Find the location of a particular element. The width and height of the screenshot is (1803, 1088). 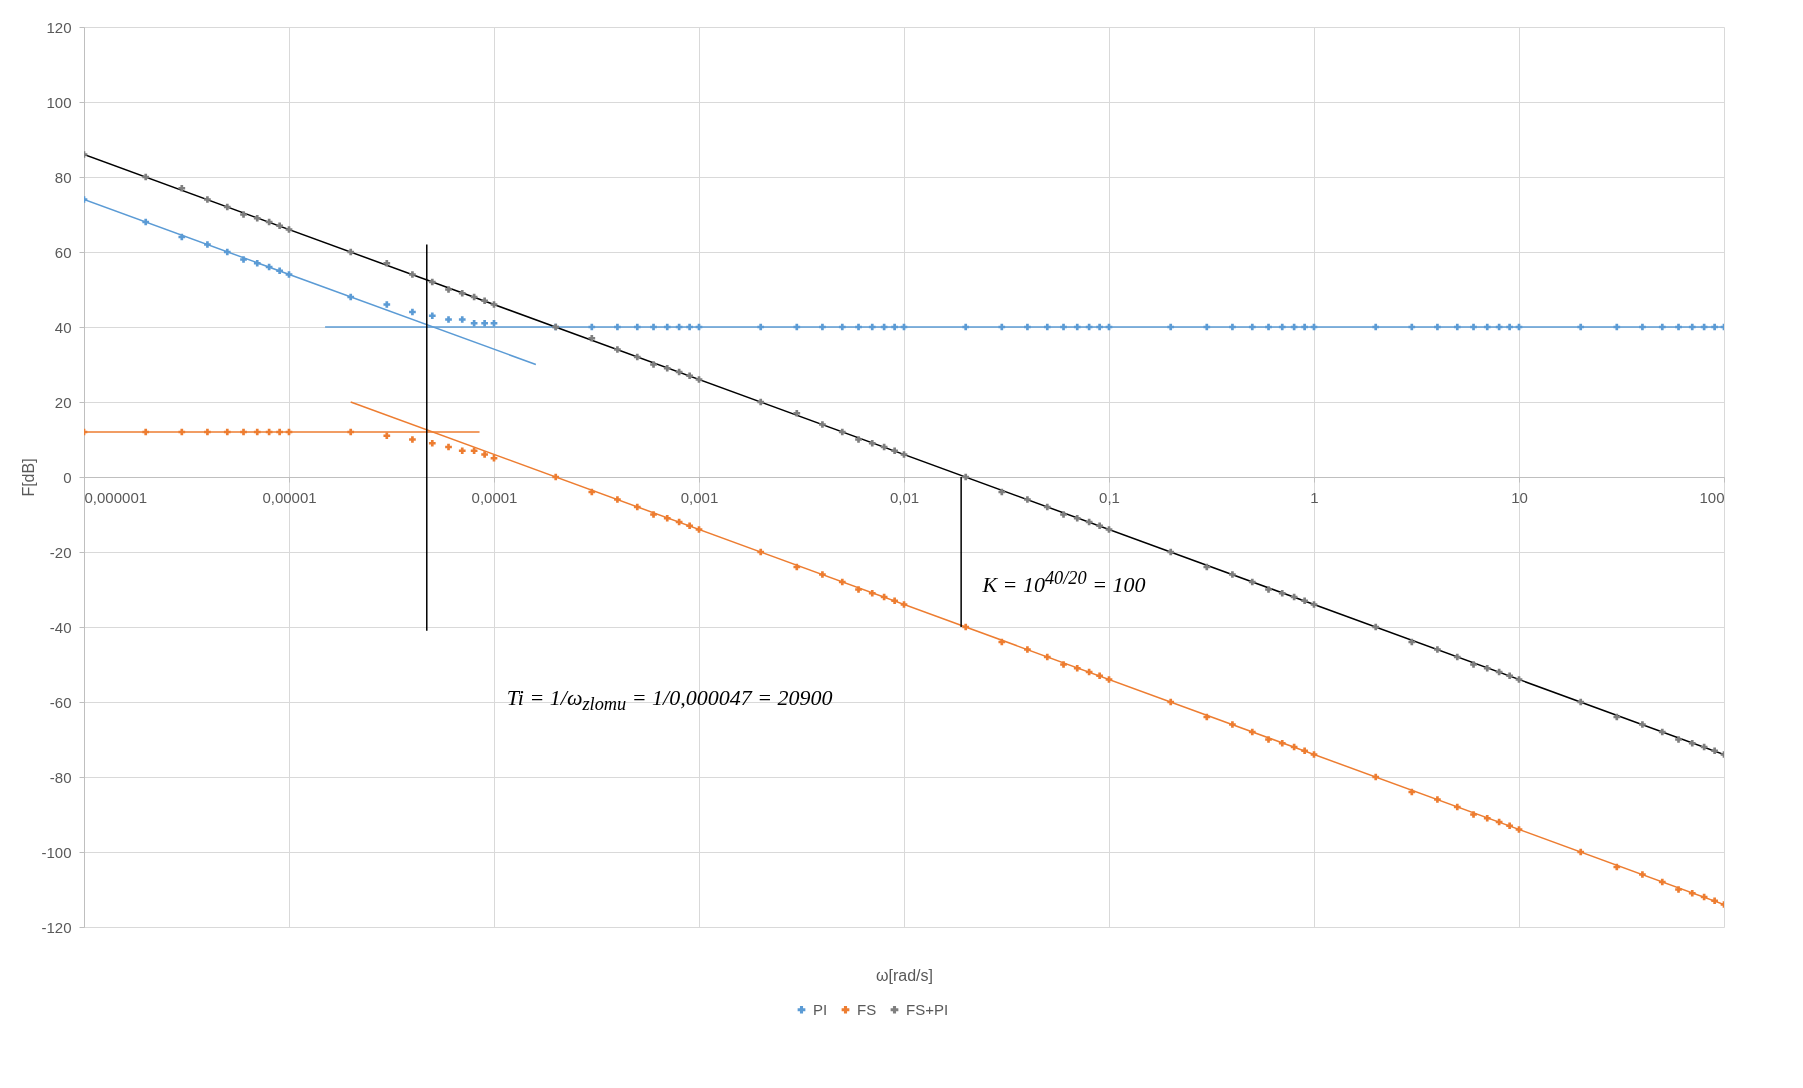

x-tick-label: 100 is located at coordinates (1712, 497).